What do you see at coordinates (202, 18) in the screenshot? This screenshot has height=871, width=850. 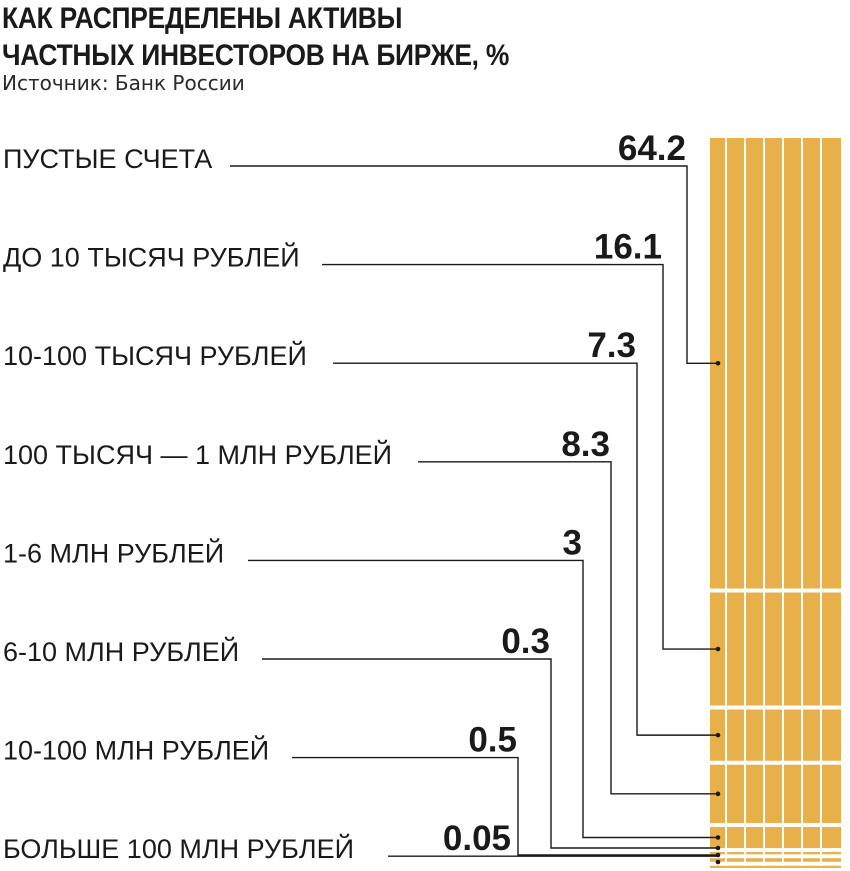 I see `chart-title-line-1: КАК РАСПРЕДЕЛЕНЫ АКТИВЫ` at bounding box center [202, 18].